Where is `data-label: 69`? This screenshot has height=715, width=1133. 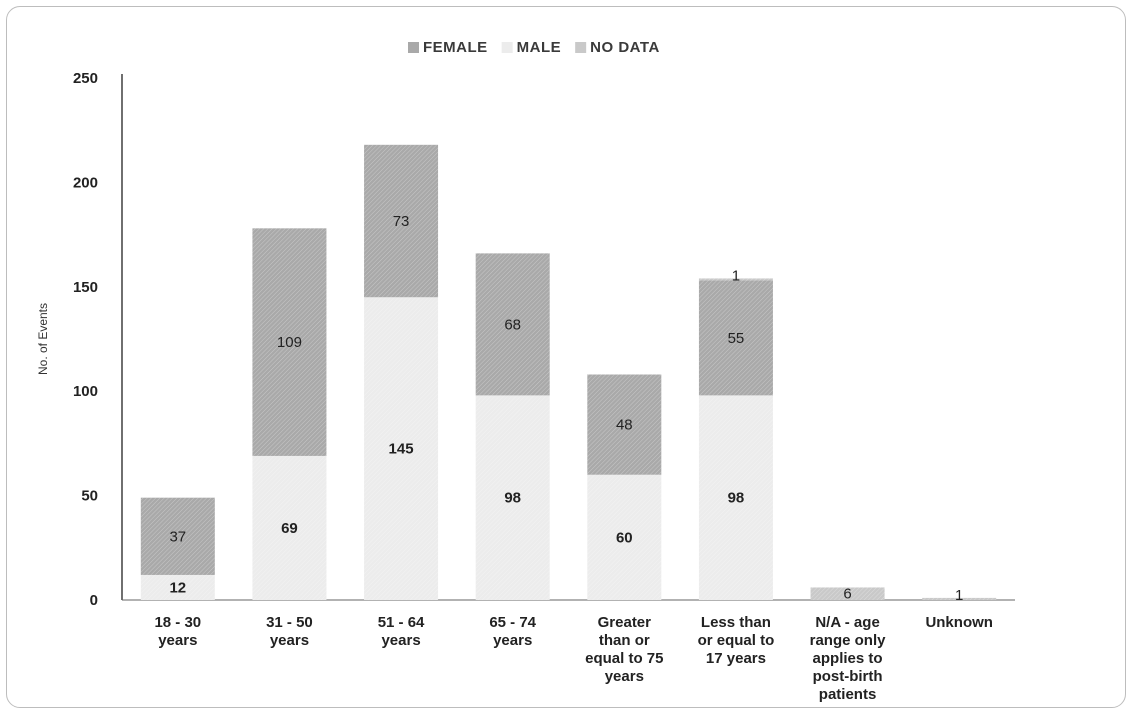
data-label: 69 is located at coordinates (289, 528).